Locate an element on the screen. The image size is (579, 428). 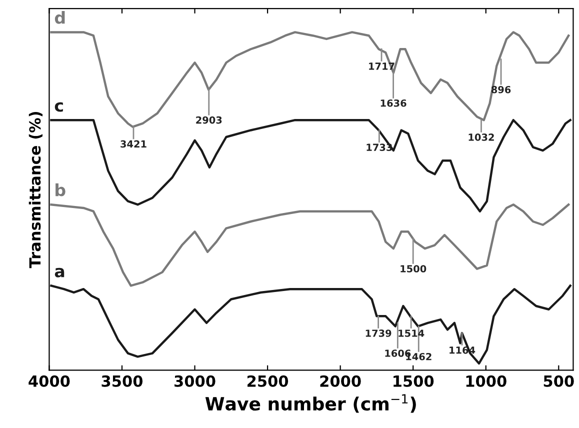
annotation: 1636 is located at coordinates (393, 103).